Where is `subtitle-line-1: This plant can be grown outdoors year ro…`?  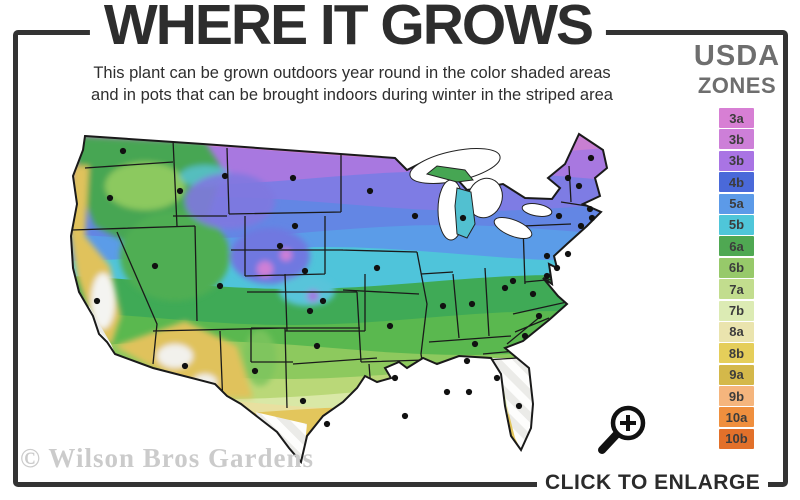 subtitle-line-1: This plant can be grown outdoors year ro… is located at coordinates (352, 73).